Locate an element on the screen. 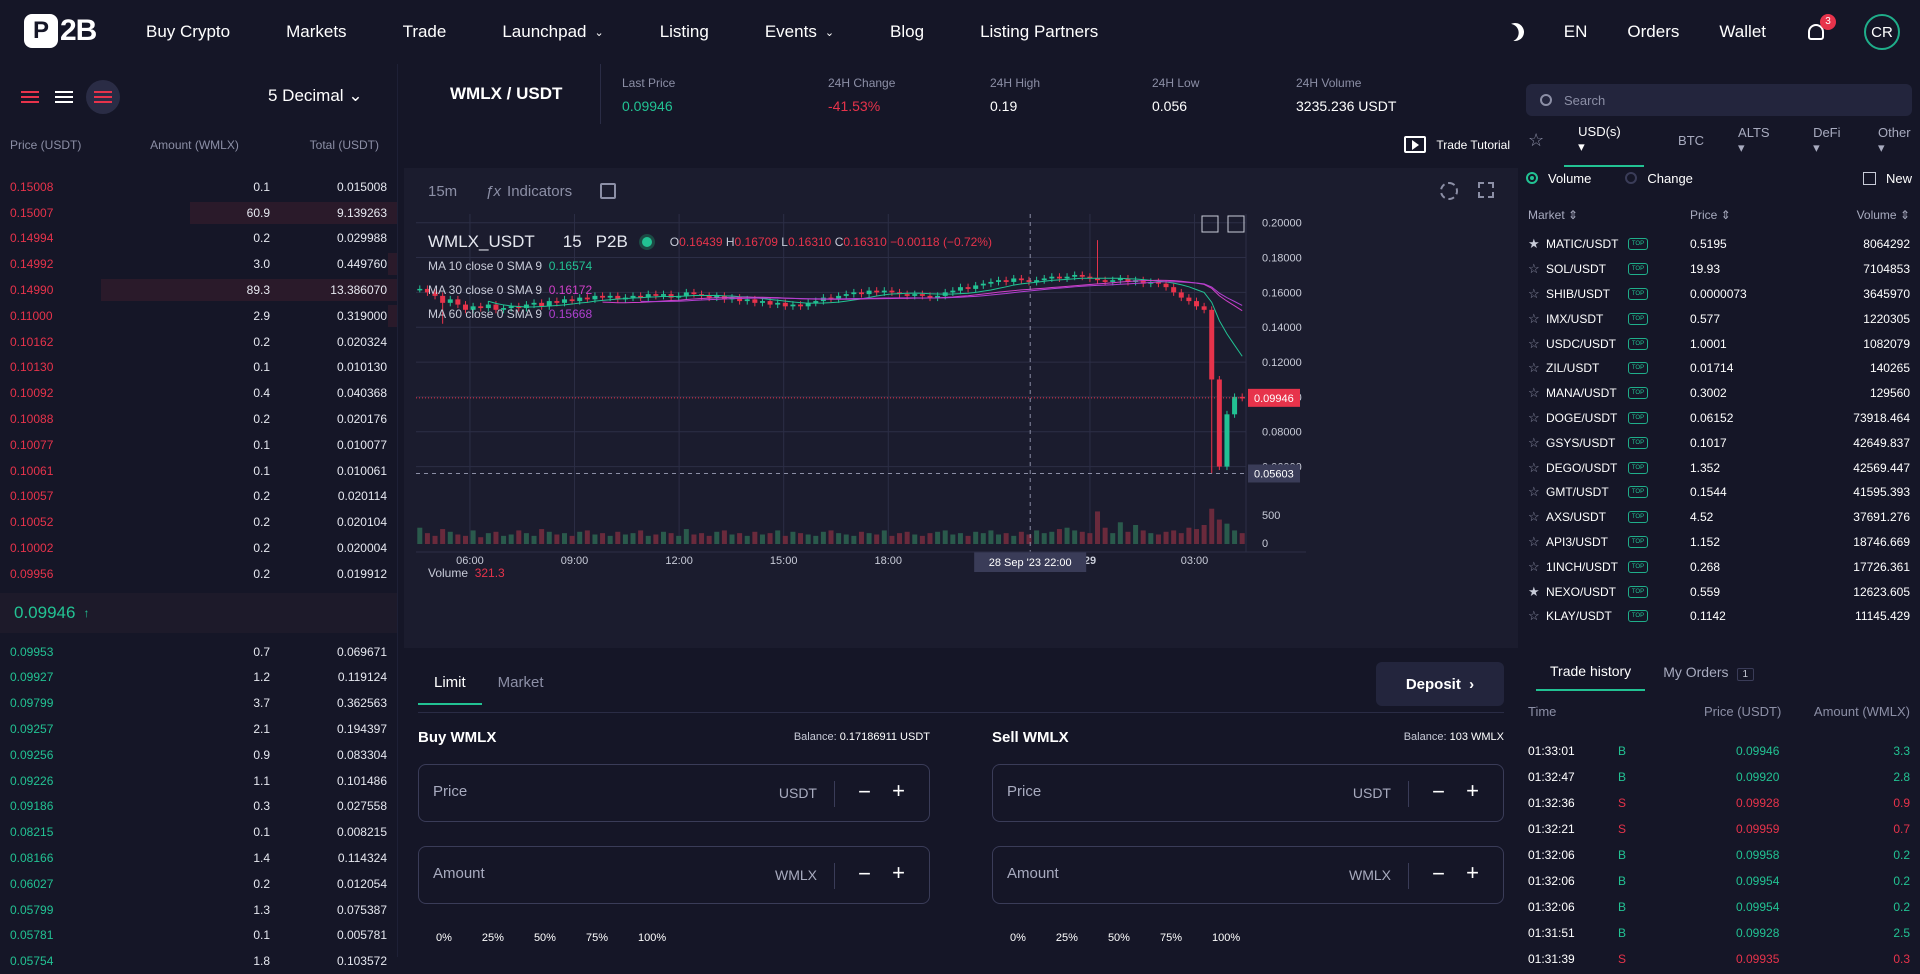  pair-title: WMLX / USDT is located at coordinates (506, 93).